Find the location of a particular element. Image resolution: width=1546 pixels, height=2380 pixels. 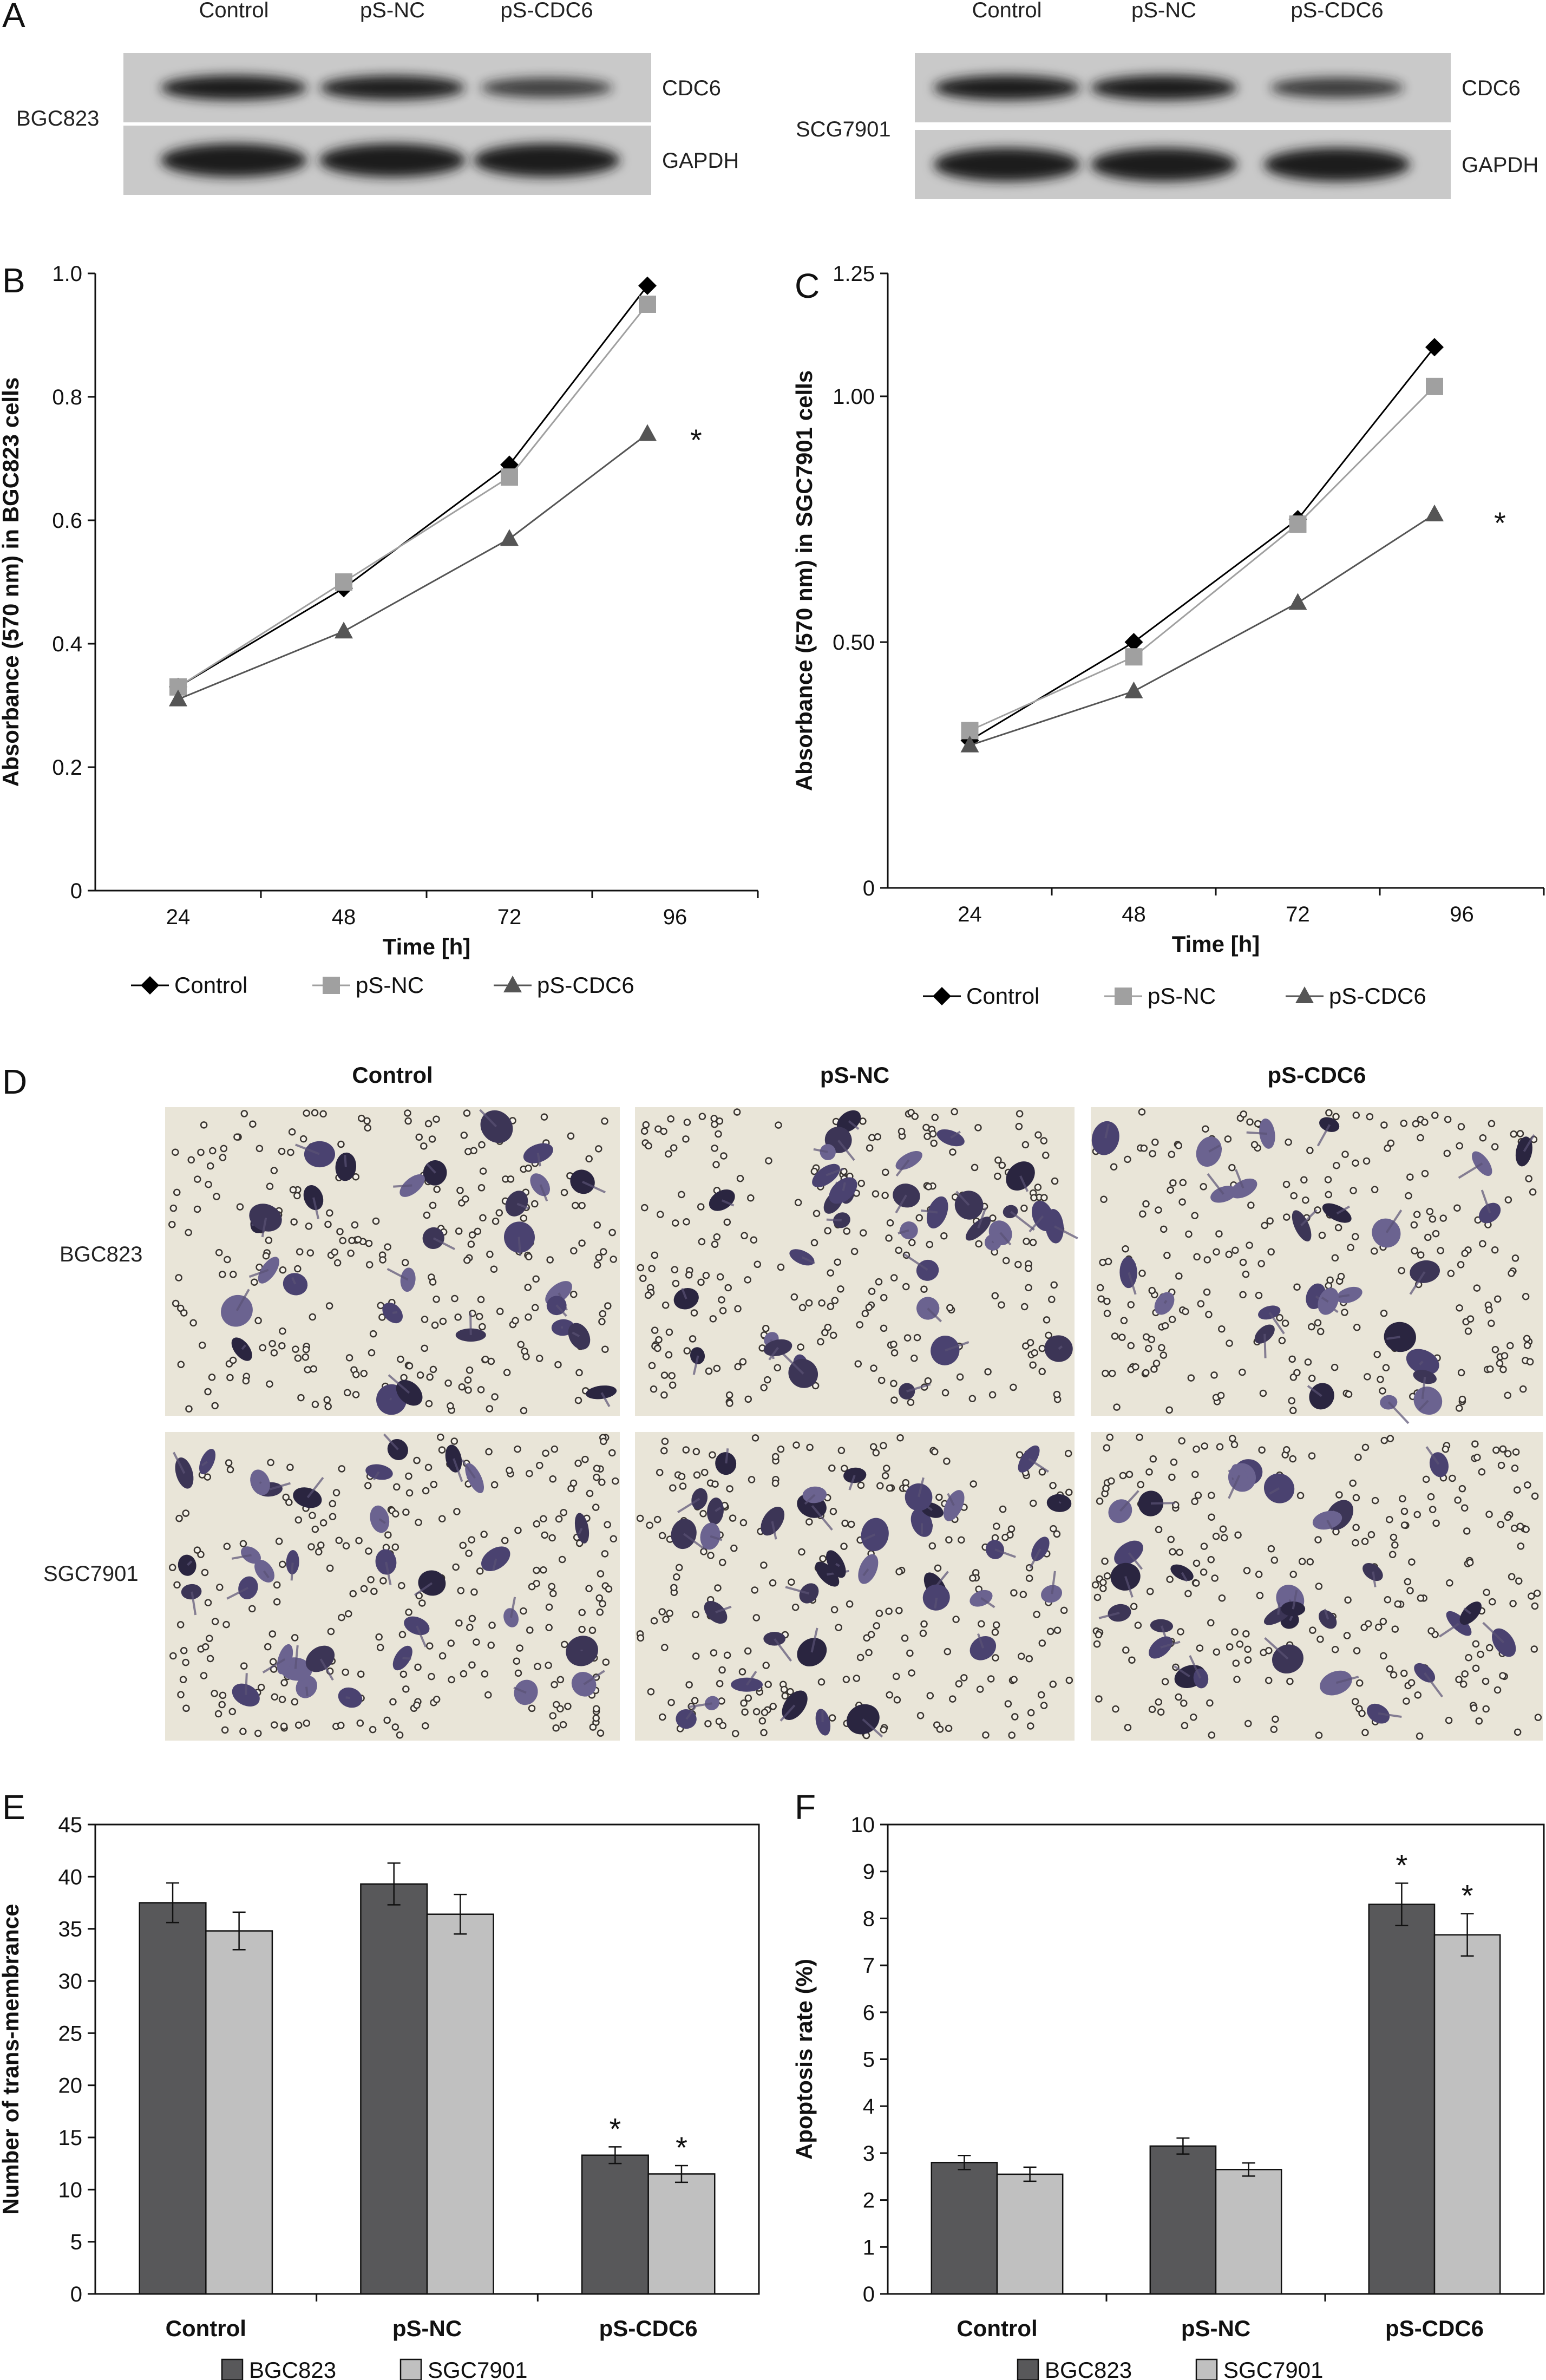

legend-marker-diamond is located at coordinates (150, 986).